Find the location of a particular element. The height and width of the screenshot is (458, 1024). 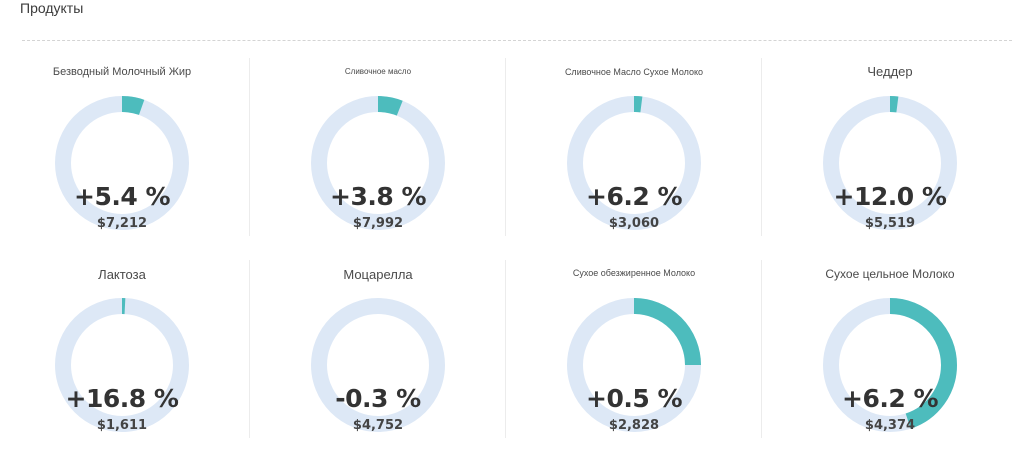

product-card: Безводный Молочный Жир +5.4 % $7,212 is located at coordinates (137, 145).